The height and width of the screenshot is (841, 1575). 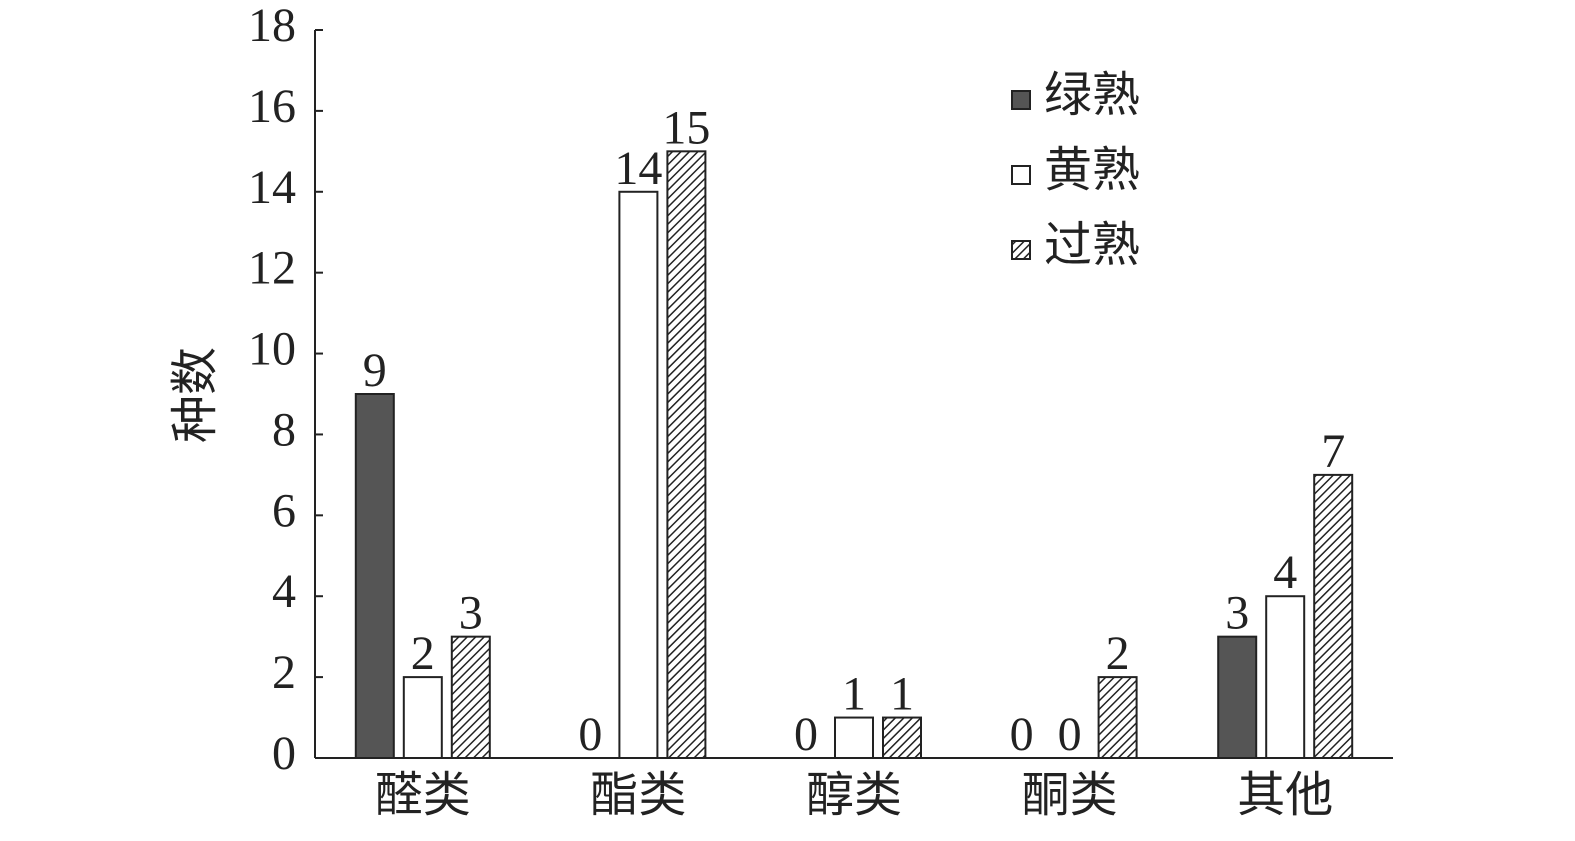 What do you see at coordinates (272, 106) in the screenshot?
I see `y-tick-label: 16` at bounding box center [272, 106].